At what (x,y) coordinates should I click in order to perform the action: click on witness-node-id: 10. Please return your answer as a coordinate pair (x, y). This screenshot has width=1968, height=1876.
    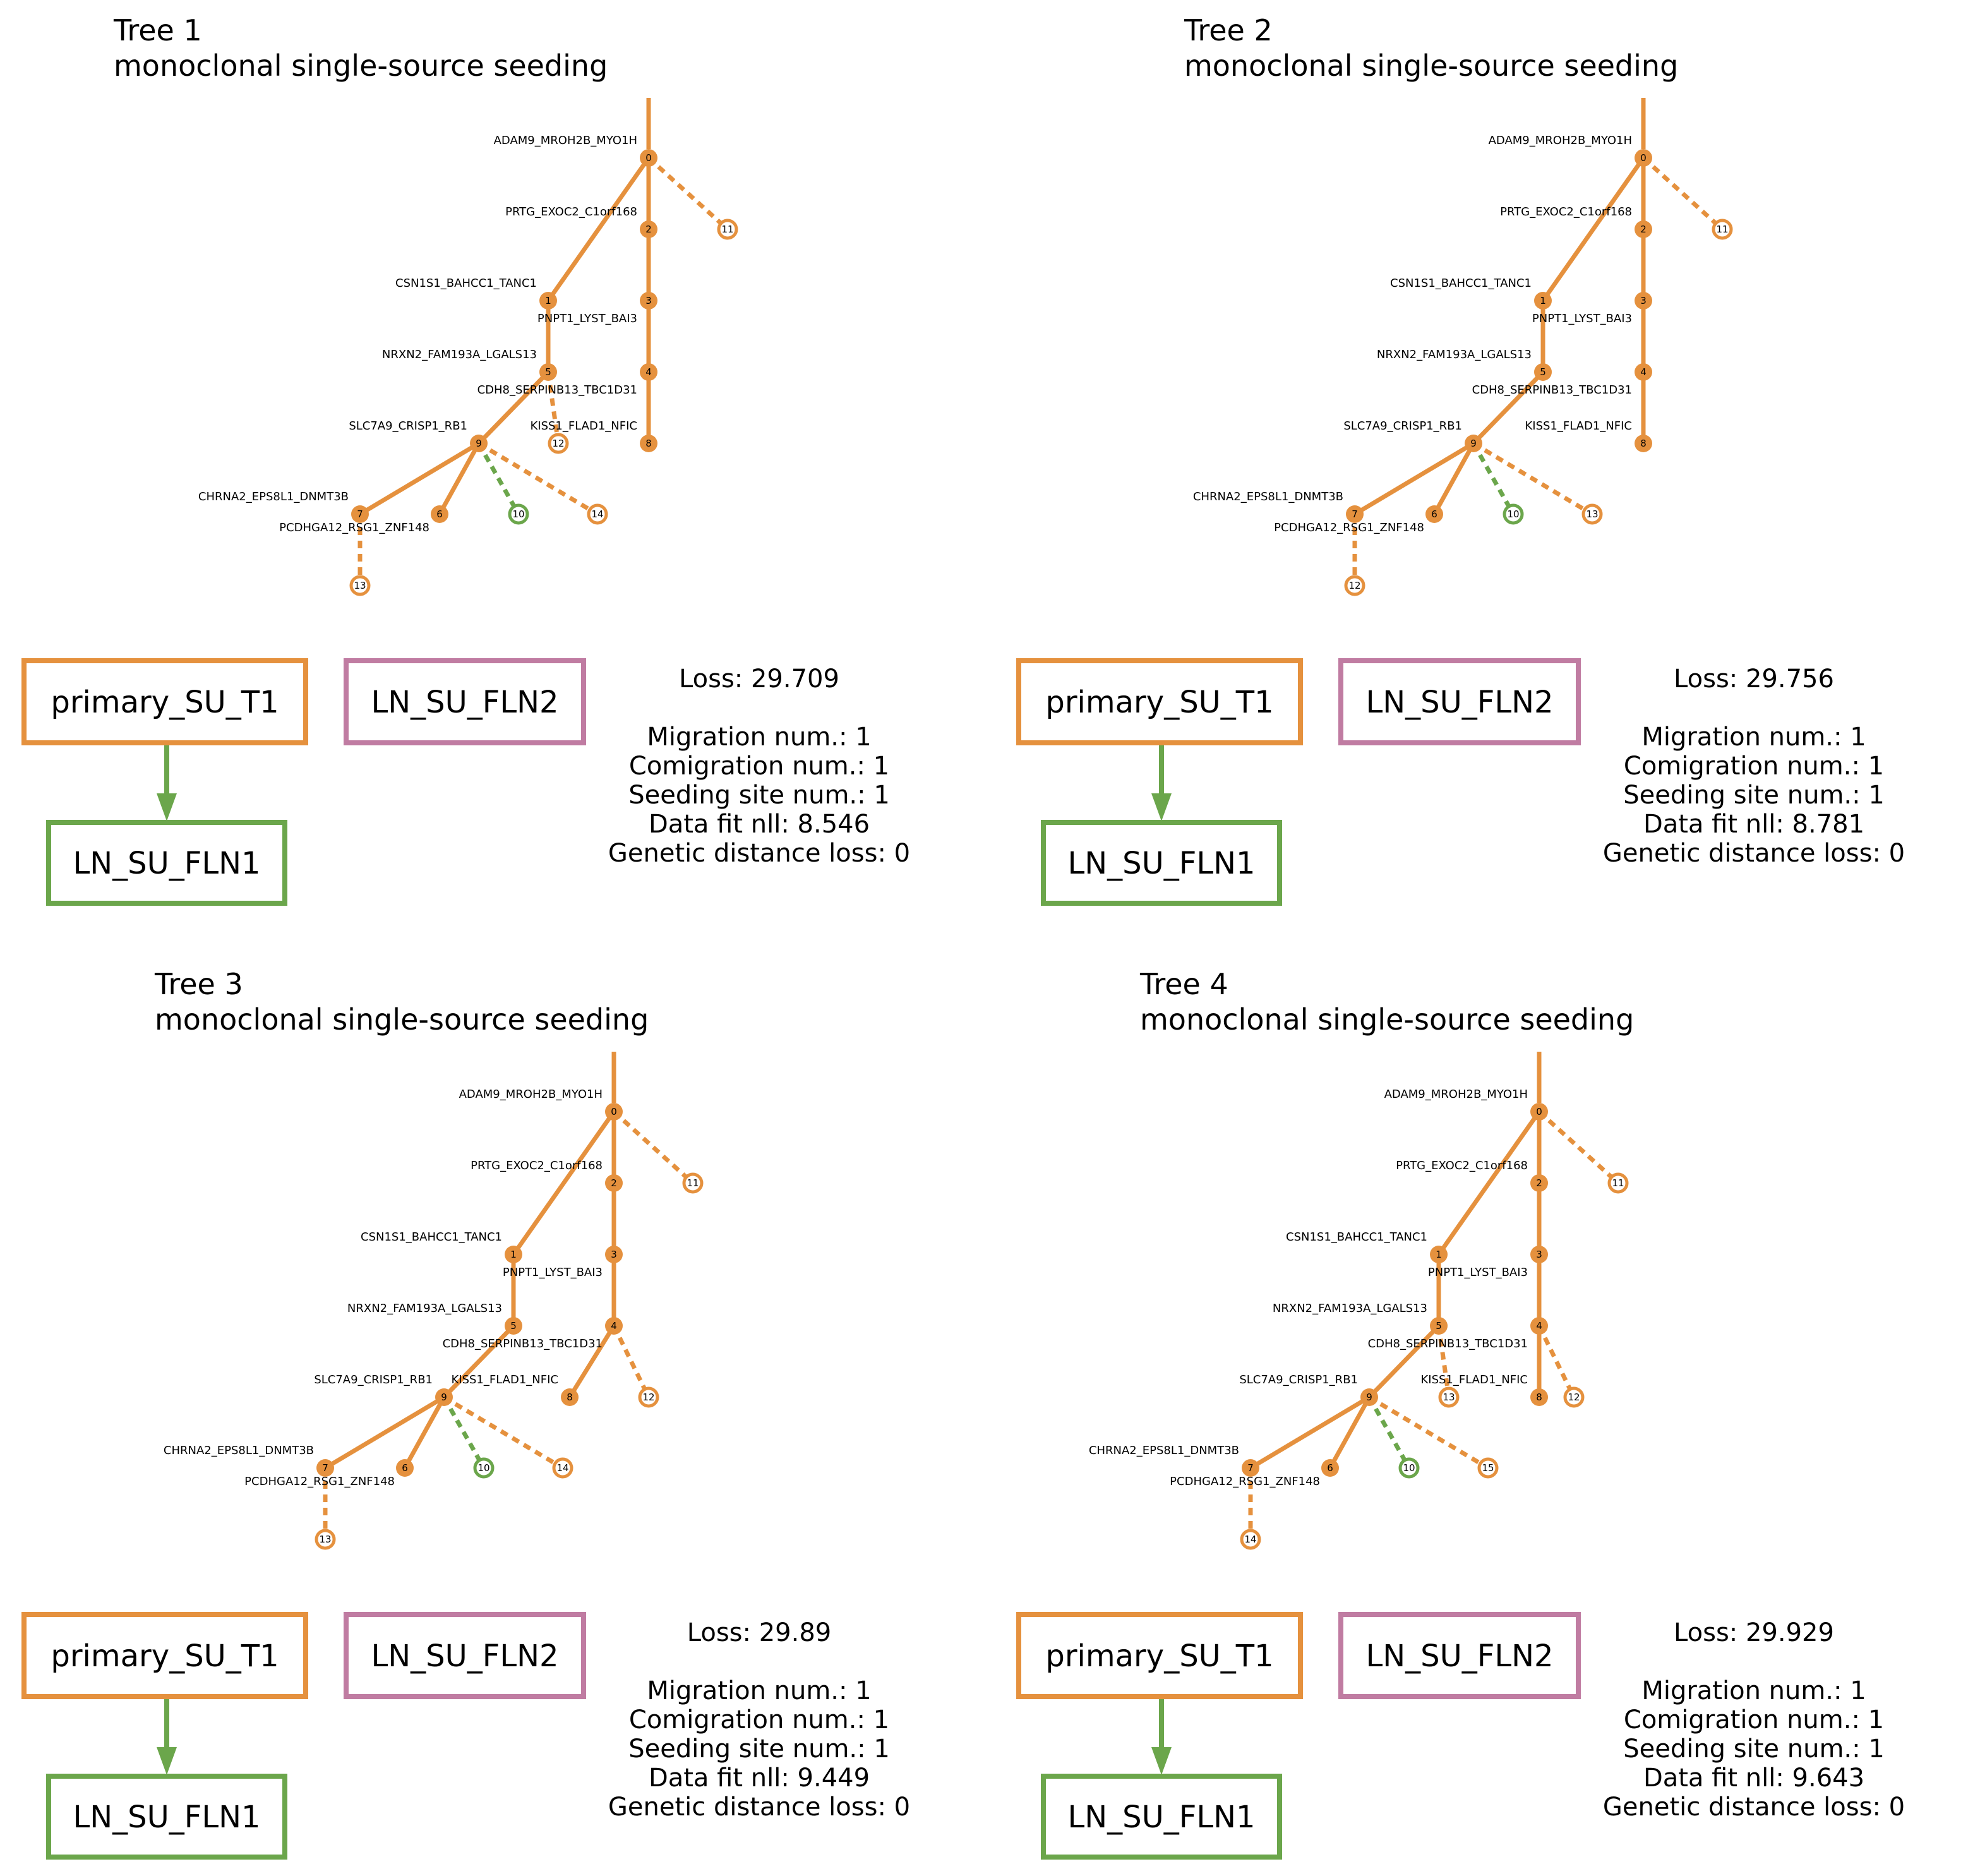
    Looking at the image, I should click on (518, 514).